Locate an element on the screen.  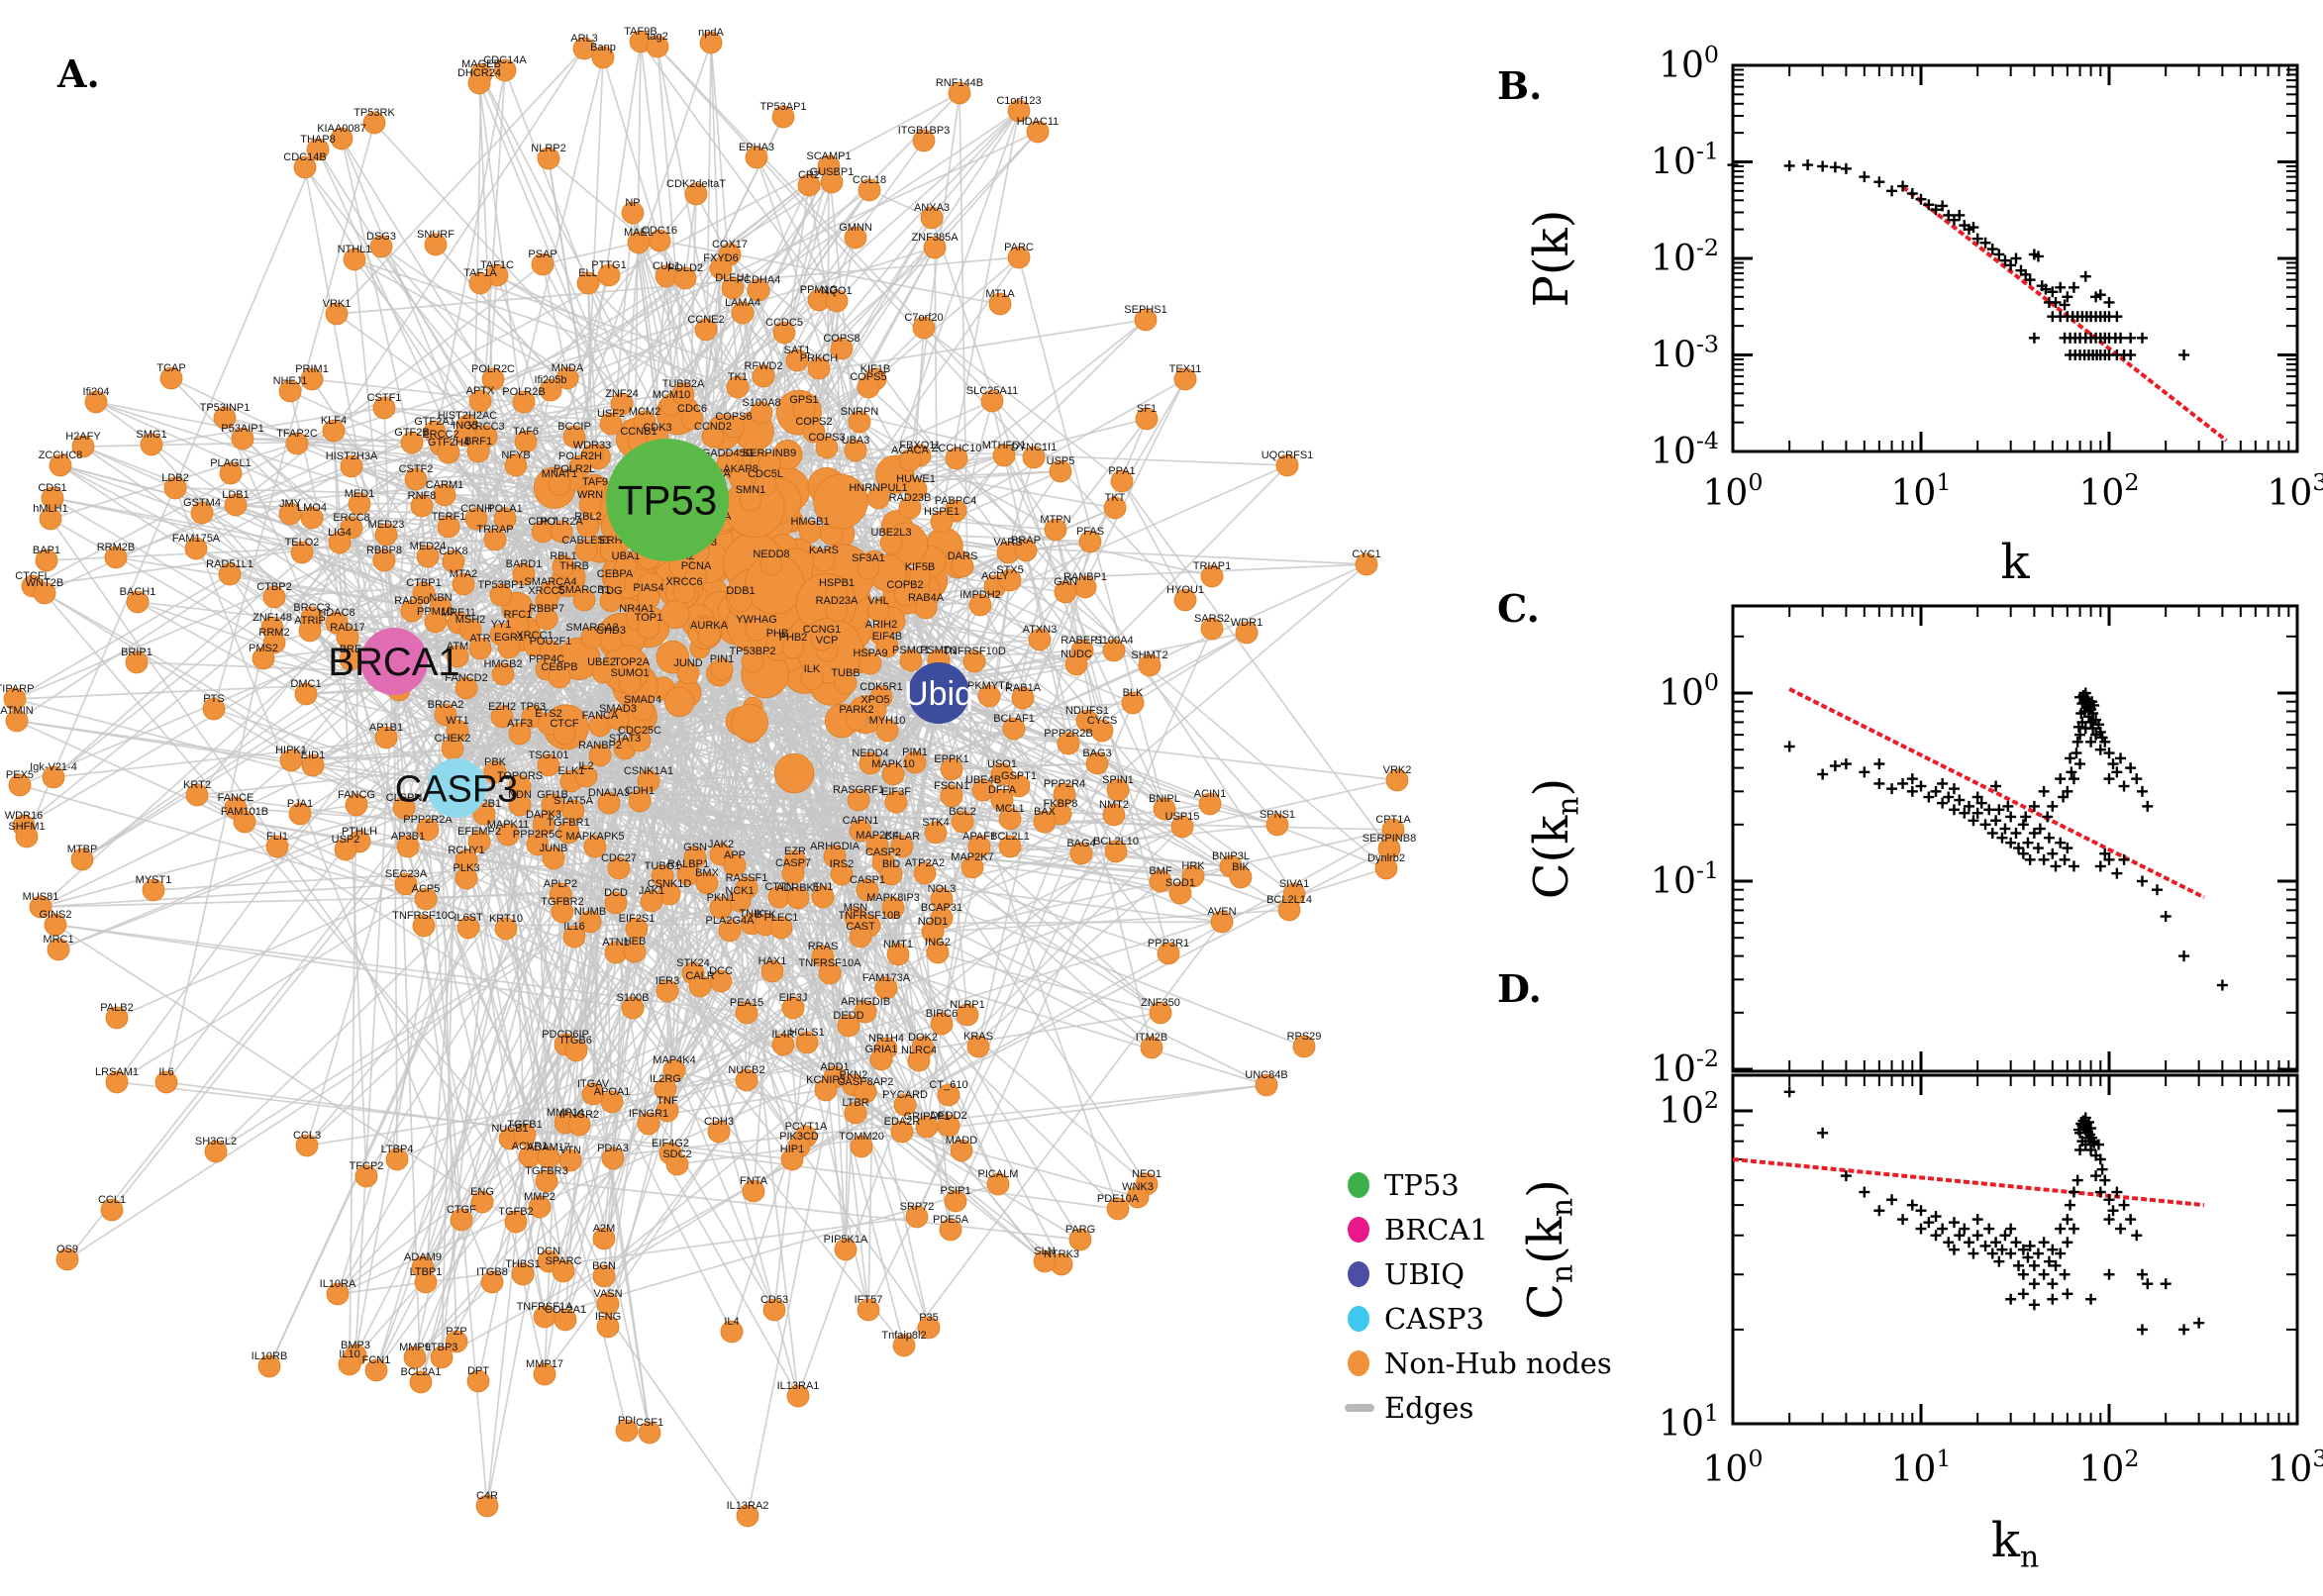
network-node-label: WNK3 is located at coordinates (1138, 1187).